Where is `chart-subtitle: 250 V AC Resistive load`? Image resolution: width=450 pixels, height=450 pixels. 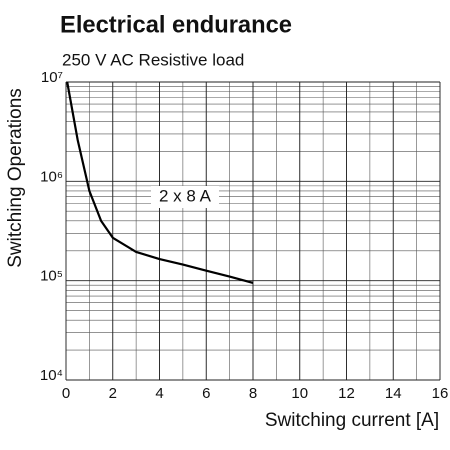 chart-subtitle: 250 V AC Resistive load is located at coordinates (153, 59).